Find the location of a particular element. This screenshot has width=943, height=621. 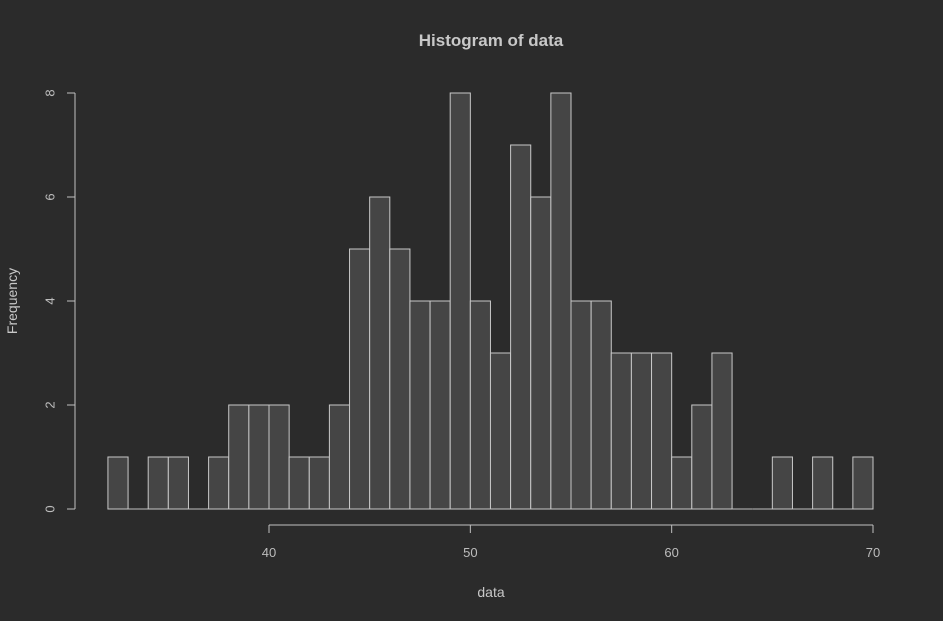

x-axis: 40 50 60 70 is located at coordinates (571, 542).